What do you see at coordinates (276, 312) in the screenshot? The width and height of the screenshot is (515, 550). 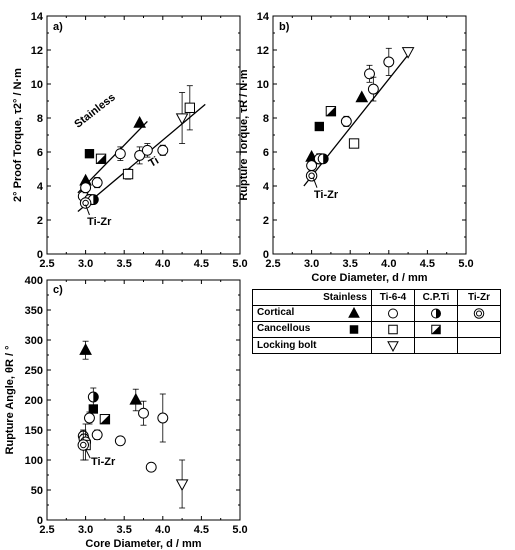 I see `legend-label-cortical: Cortical` at bounding box center [276, 312].